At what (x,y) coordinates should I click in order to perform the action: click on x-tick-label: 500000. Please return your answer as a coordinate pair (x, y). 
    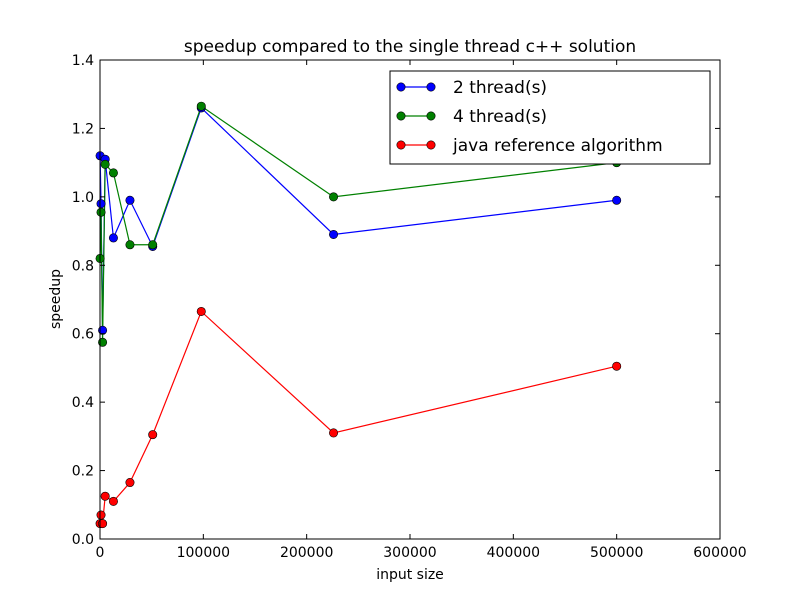
    Looking at the image, I should click on (616, 553).